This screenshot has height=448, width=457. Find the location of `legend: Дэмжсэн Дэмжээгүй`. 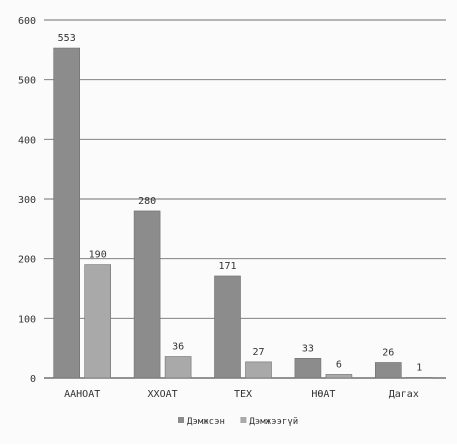

legend: Дэмжсэн Дэмжээгүй is located at coordinates (238, 422).